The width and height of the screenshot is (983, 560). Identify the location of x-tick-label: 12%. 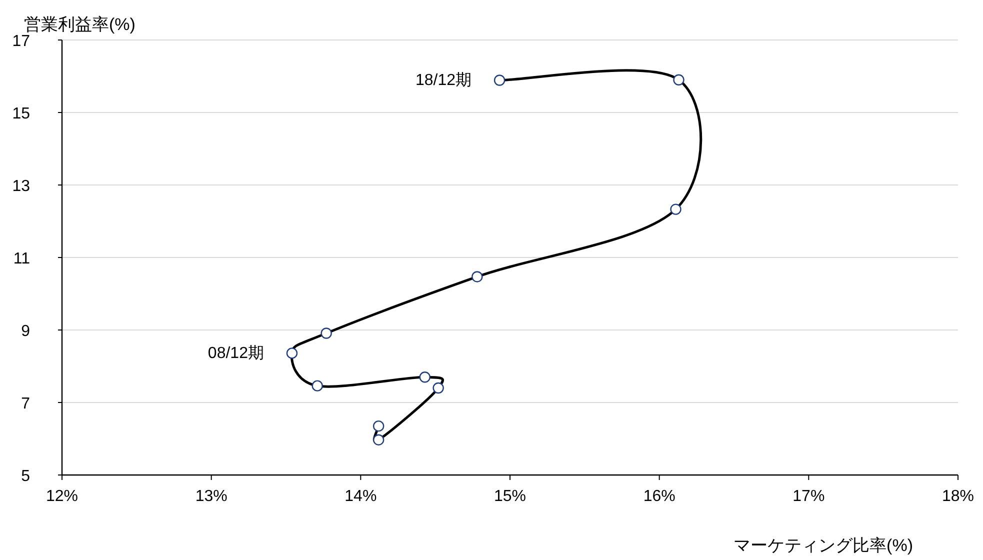
(62, 496).